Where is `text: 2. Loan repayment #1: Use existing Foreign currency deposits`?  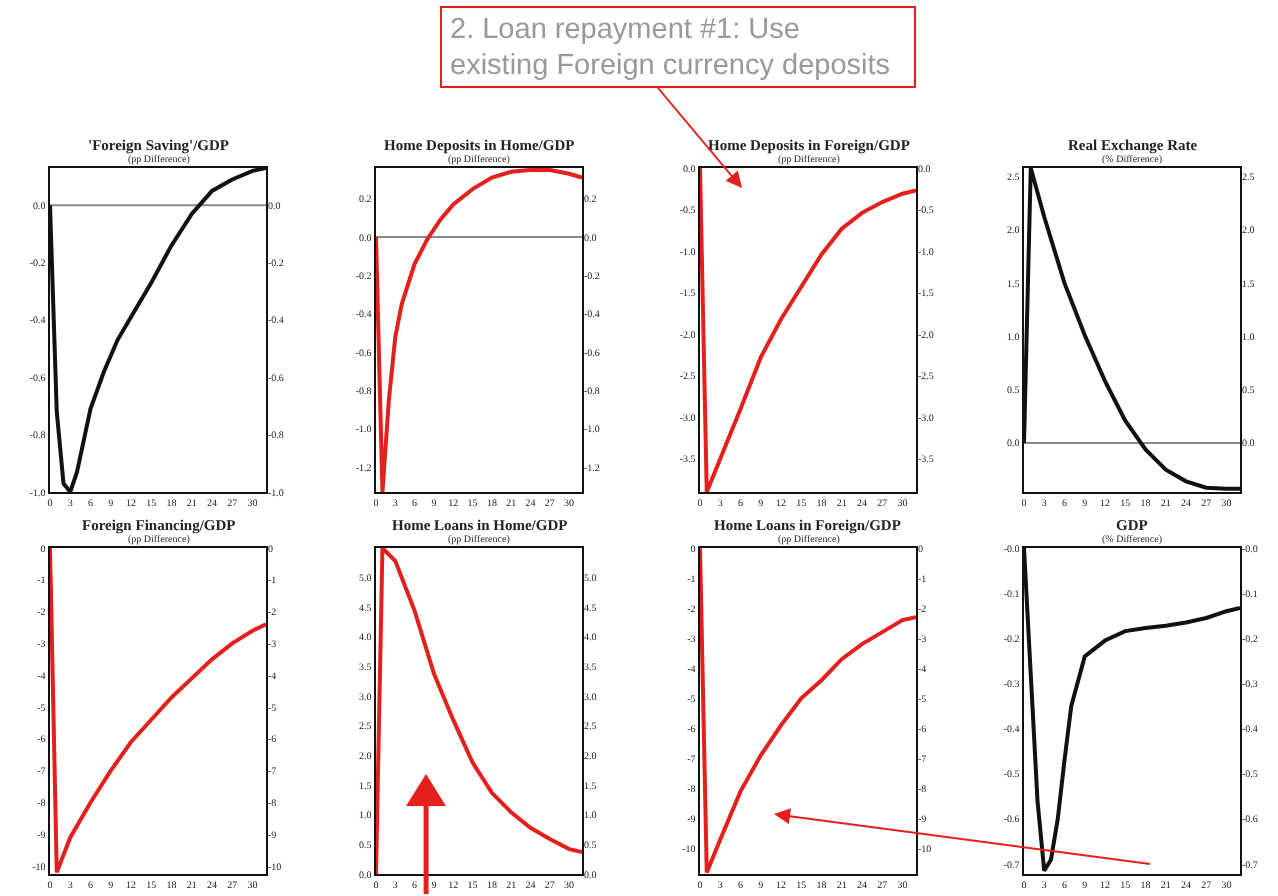
text: 2. Loan repayment #1: Use existing Foreign currency deposits is located at coordinates (678, 47).